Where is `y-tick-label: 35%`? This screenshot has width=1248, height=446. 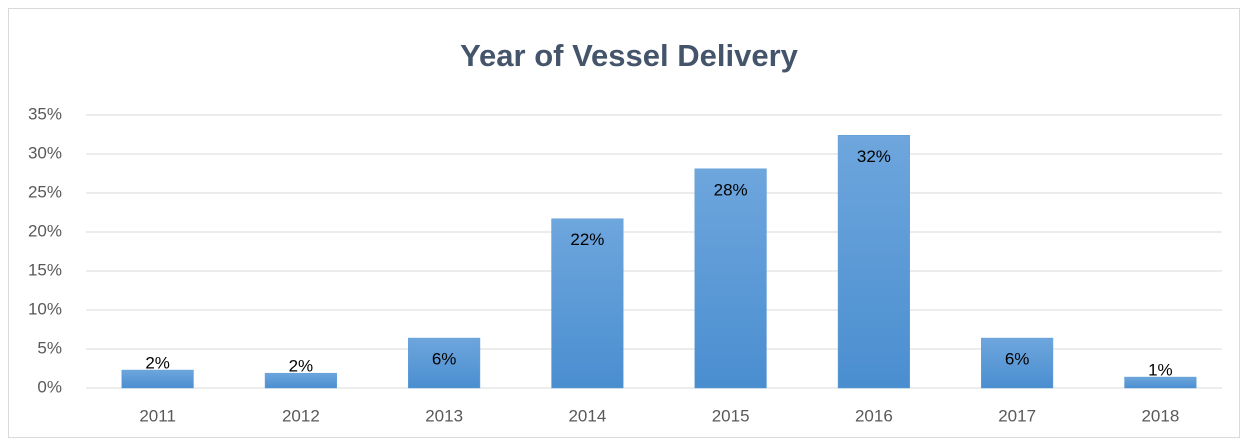
y-tick-label: 35% is located at coordinates (45, 113).